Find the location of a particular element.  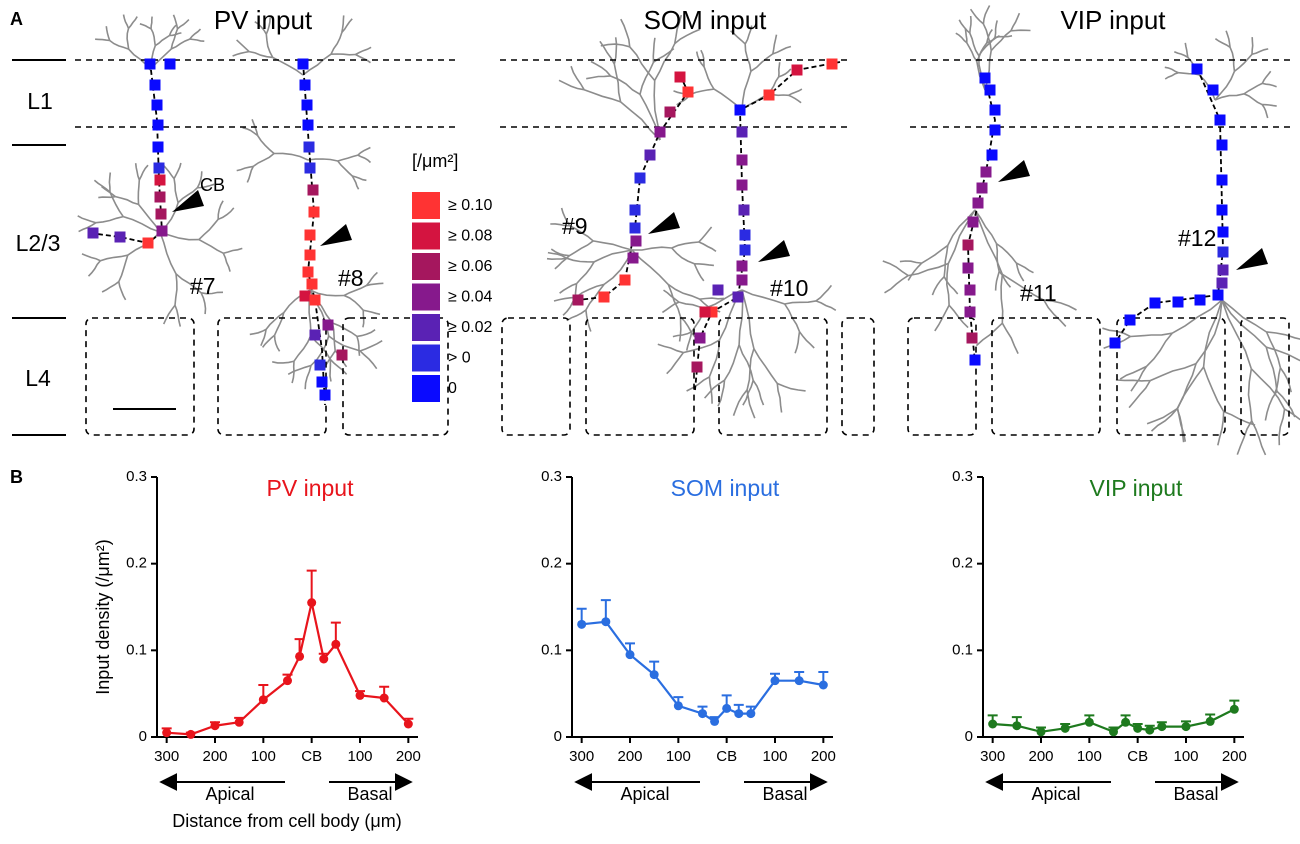

direction-label: Basal is located at coordinates (369, 794).